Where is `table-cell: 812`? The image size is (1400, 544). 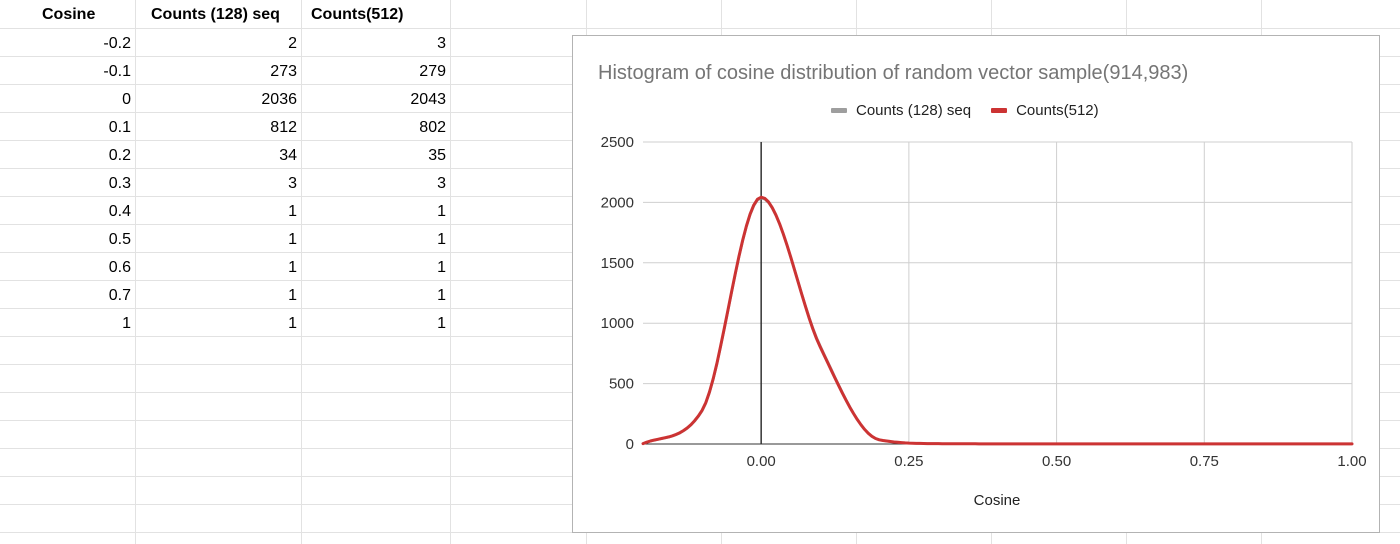 table-cell: 812 is located at coordinates (283, 127).